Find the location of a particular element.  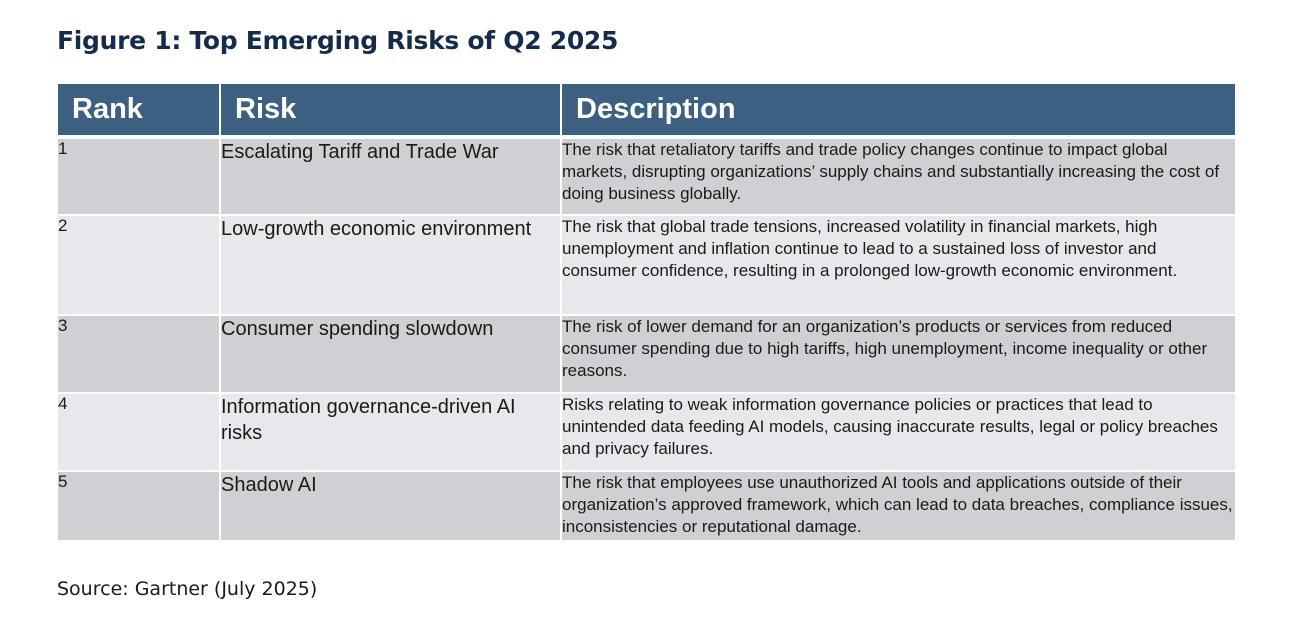

risk-cell: Consumer spending slowdown is located at coordinates (391, 354).